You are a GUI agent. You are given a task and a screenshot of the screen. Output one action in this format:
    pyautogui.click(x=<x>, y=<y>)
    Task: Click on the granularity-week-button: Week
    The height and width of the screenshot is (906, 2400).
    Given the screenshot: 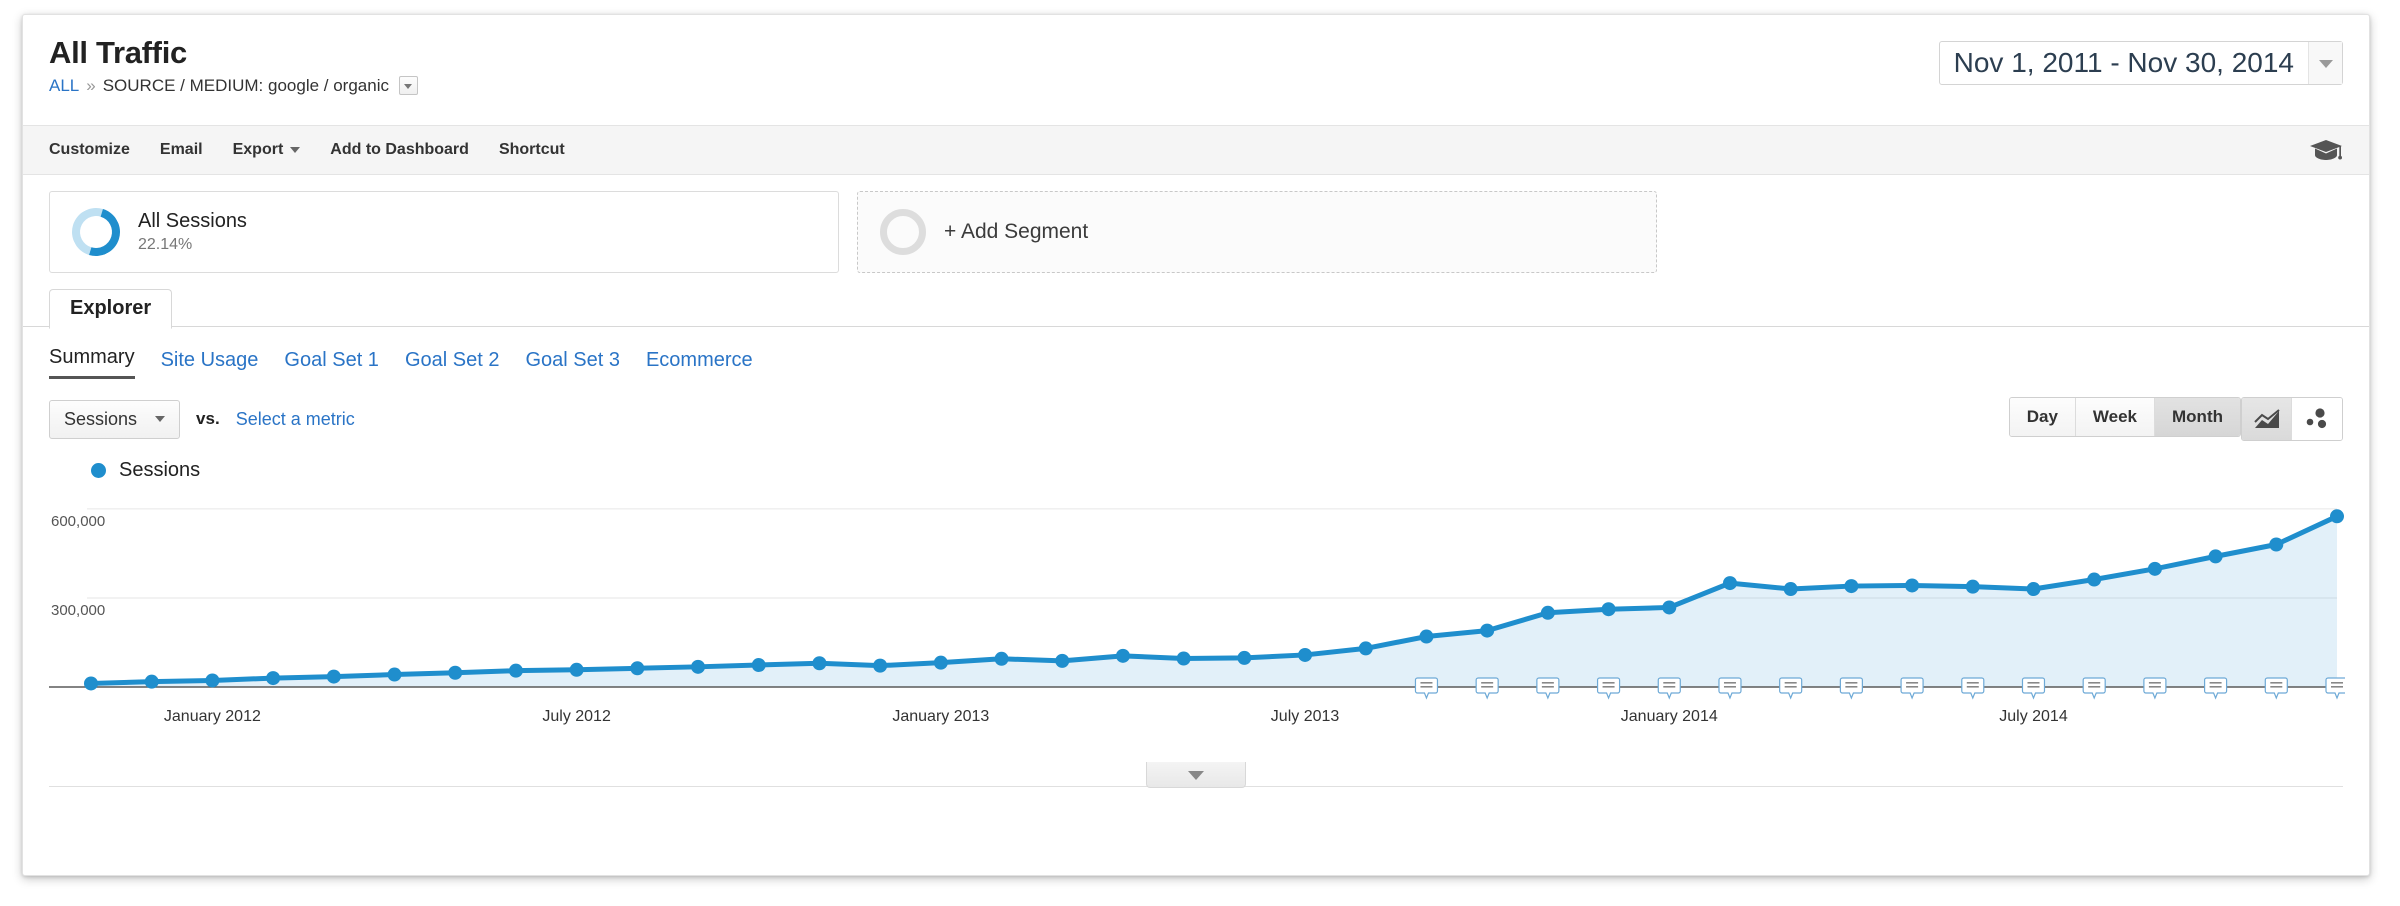 What is the action you would take?
    pyautogui.click(x=2115, y=417)
    